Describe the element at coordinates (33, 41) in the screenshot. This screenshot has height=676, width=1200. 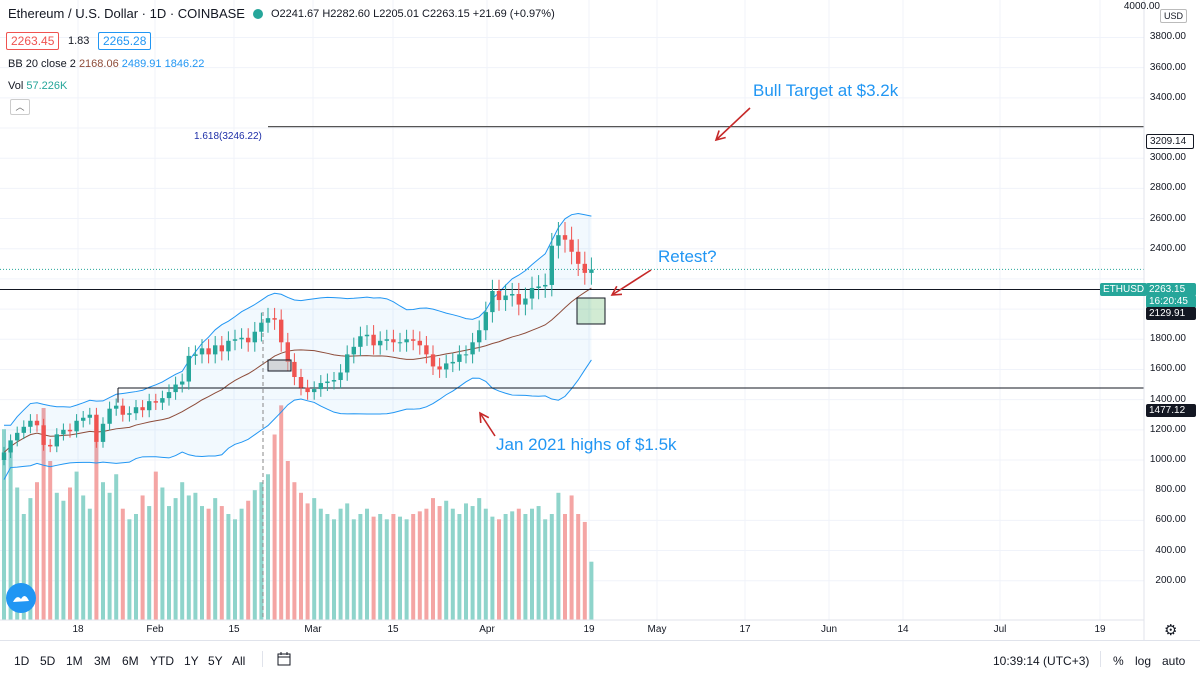
I see `sell-price: 2263.45` at that location.